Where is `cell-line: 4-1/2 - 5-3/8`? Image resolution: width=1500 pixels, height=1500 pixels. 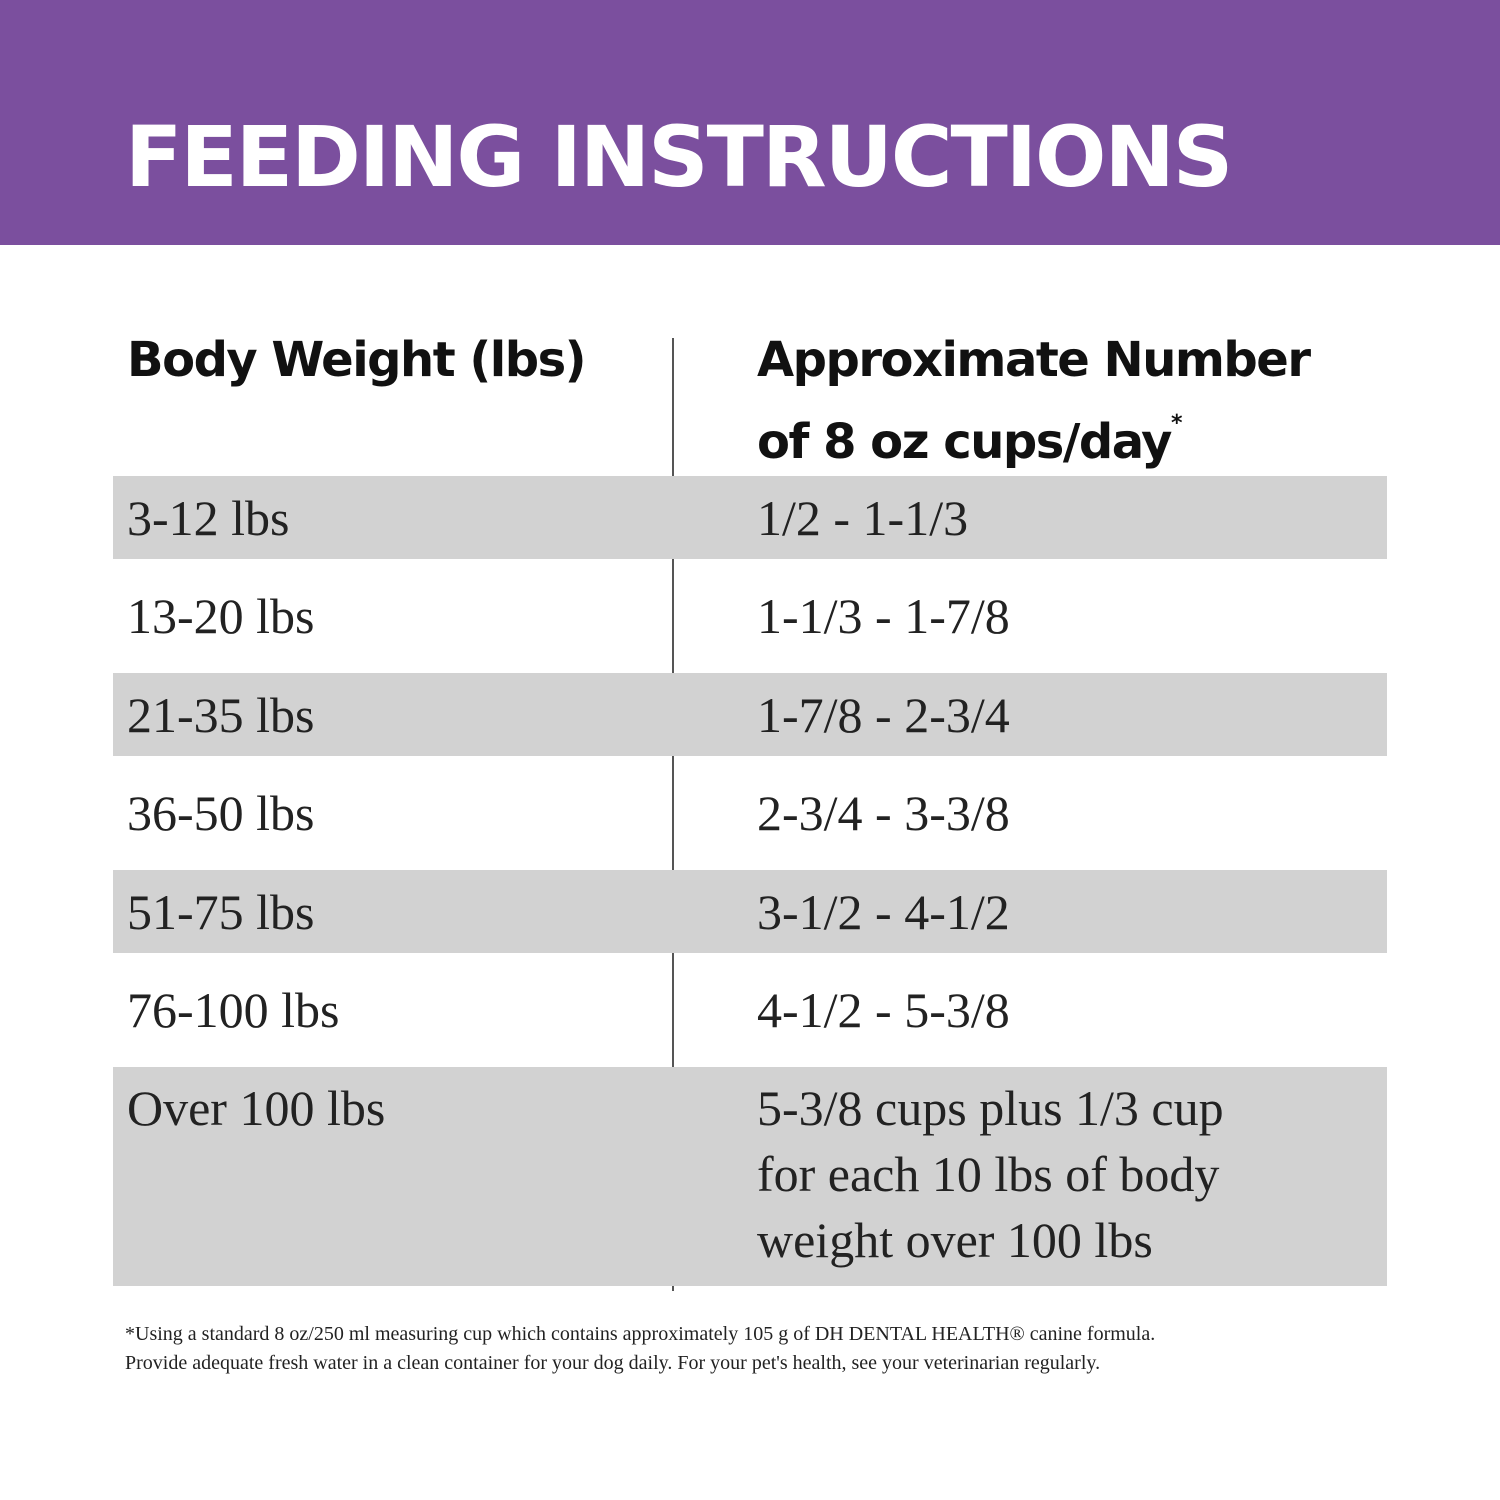 cell-line: 4-1/2 - 5-3/8 is located at coordinates (883, 1010).